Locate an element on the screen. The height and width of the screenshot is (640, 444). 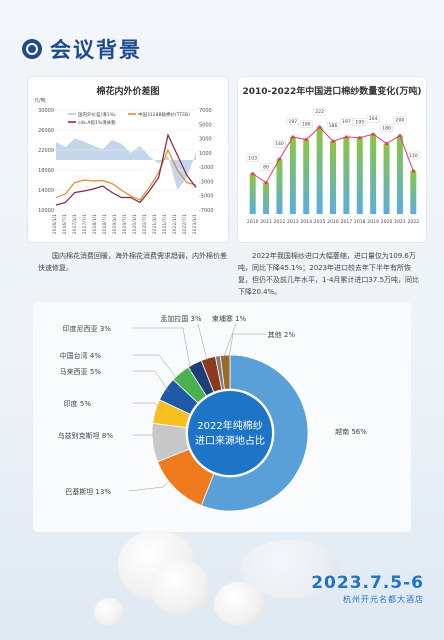
donut-label: 印度尼西亚 3% is located at coordinates (87, 328).